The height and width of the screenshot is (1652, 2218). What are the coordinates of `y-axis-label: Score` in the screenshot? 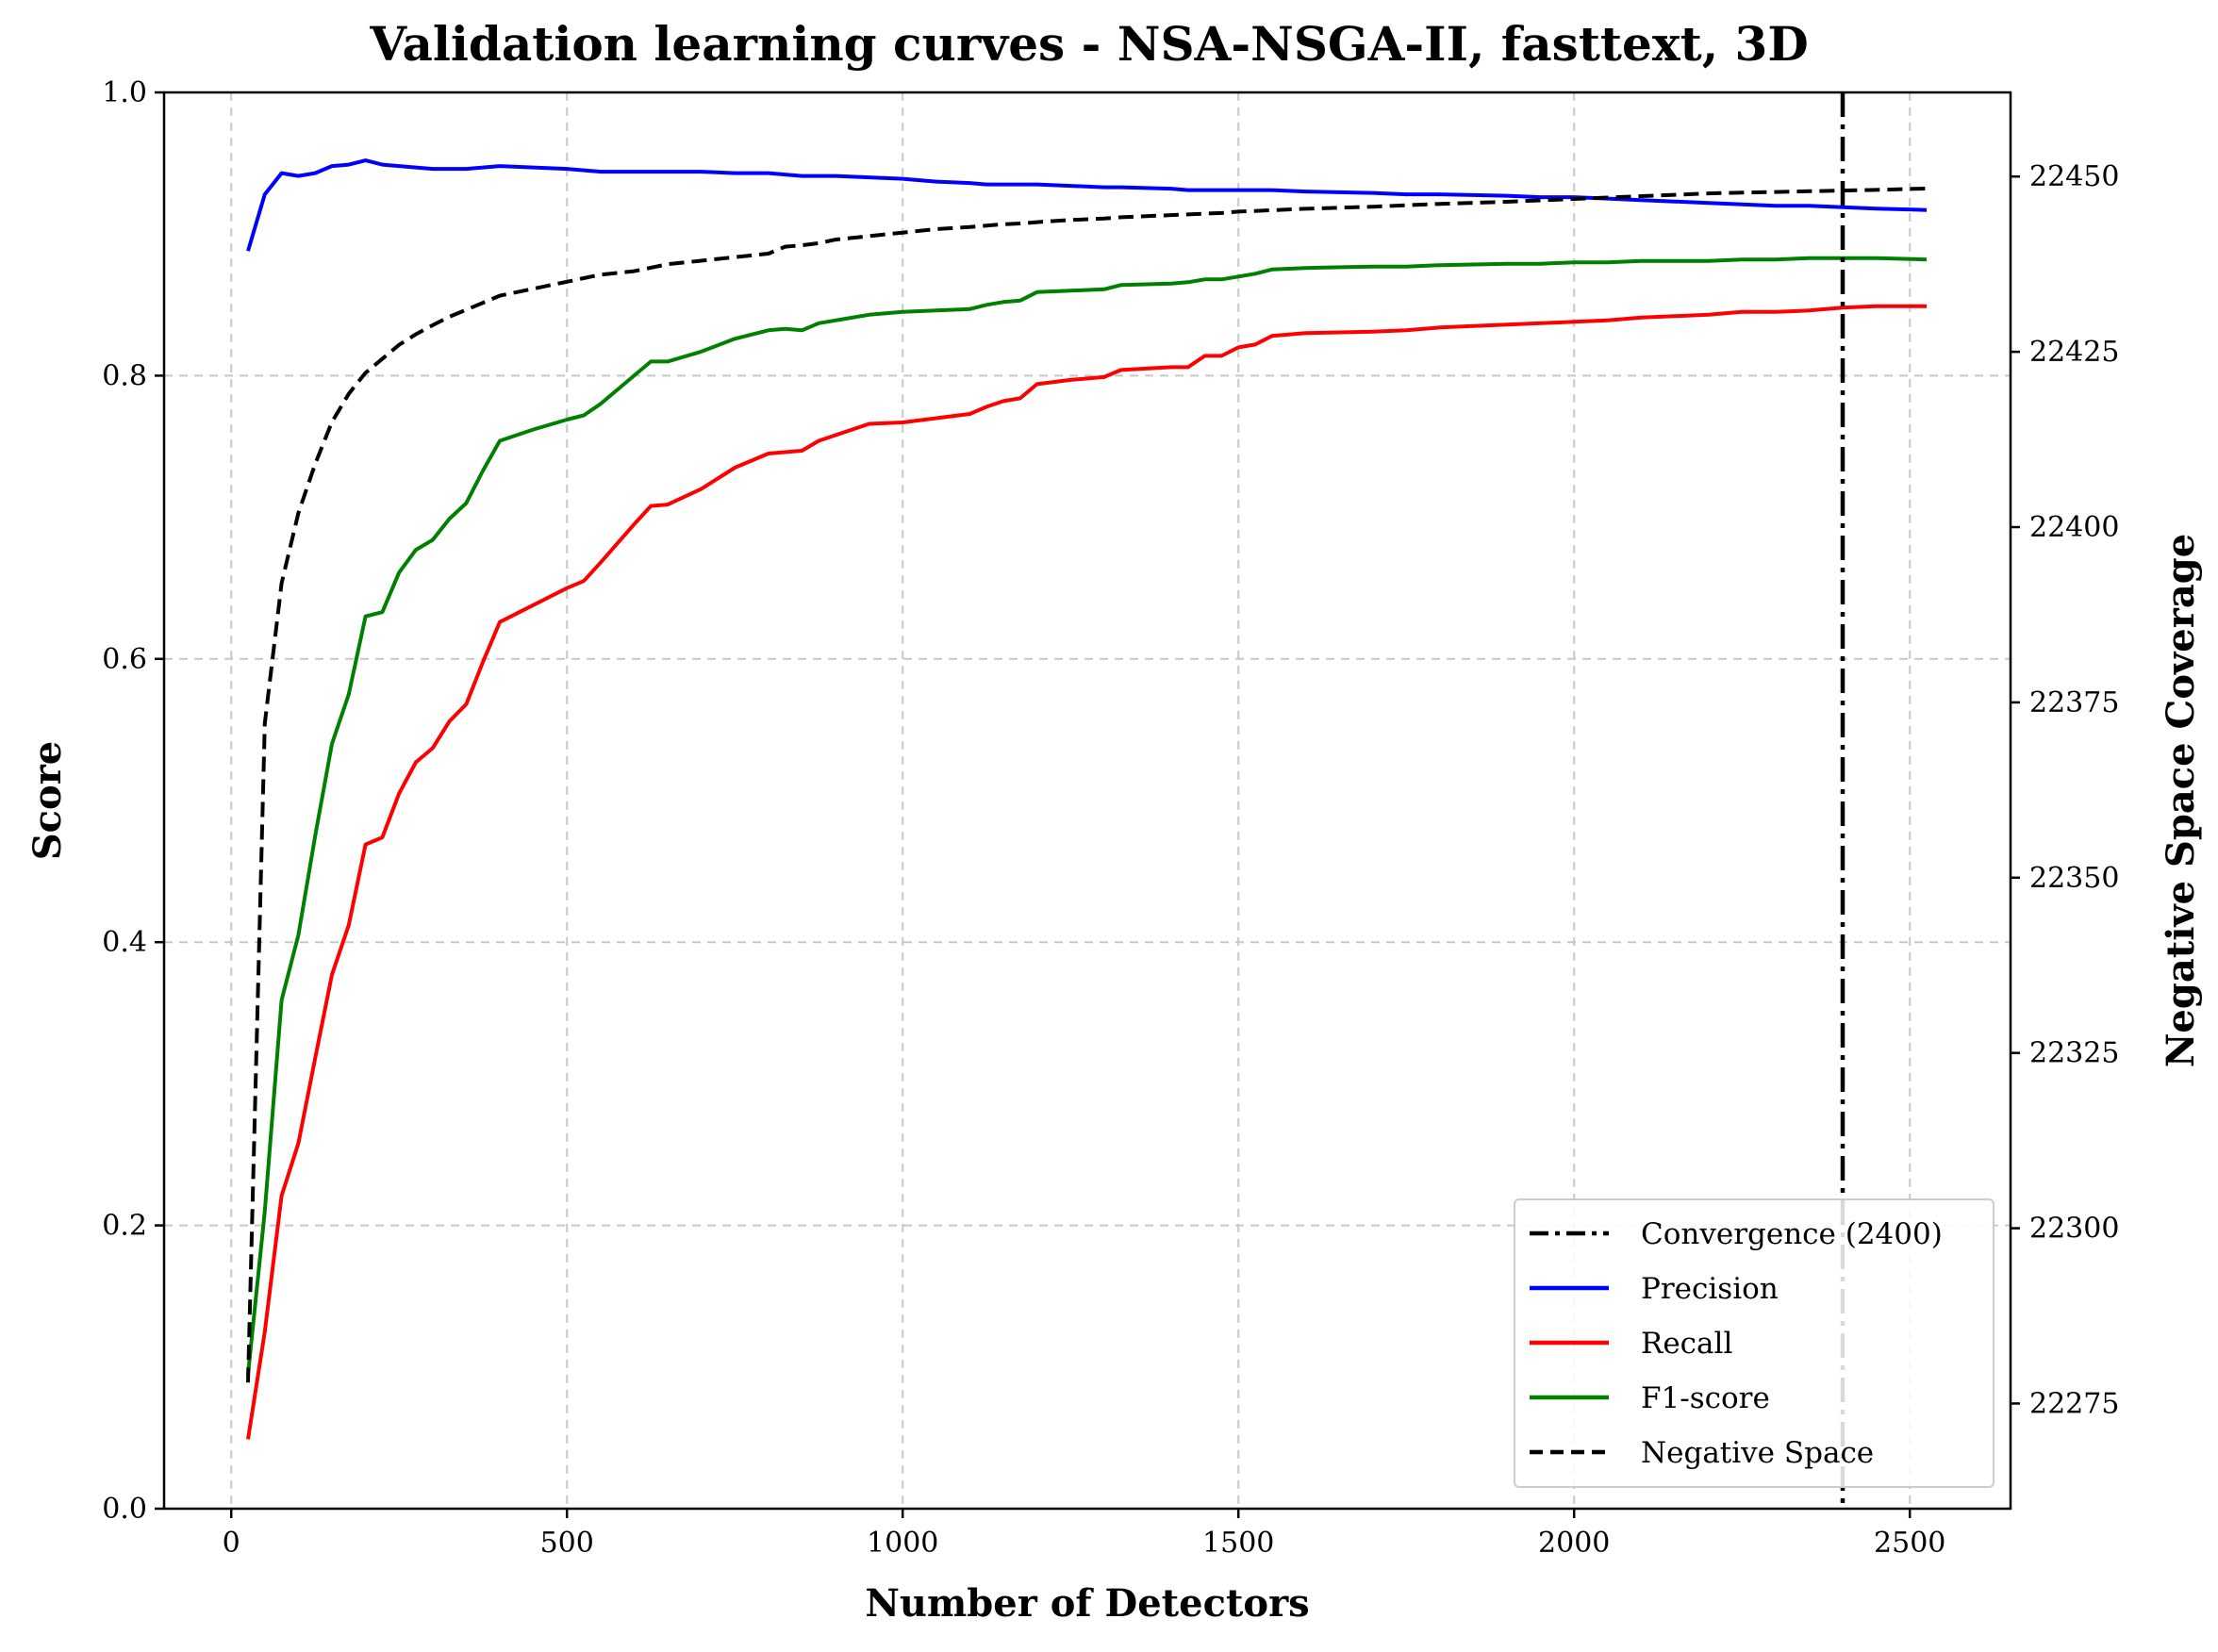 It's located at (47, 800).